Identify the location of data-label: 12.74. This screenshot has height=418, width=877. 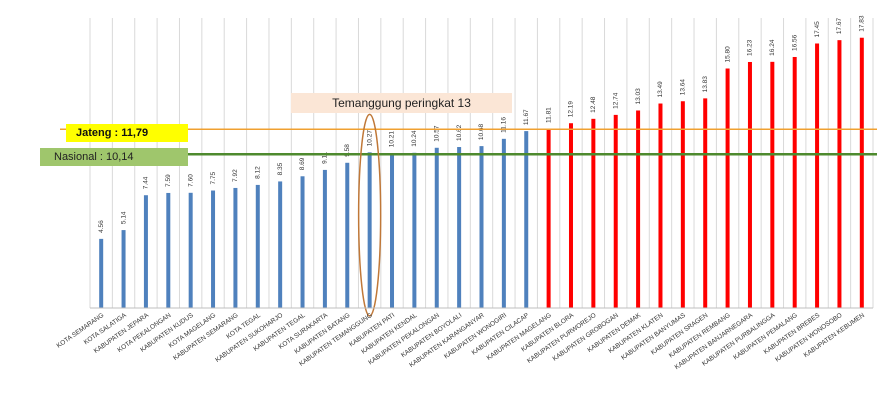
(615, 100).